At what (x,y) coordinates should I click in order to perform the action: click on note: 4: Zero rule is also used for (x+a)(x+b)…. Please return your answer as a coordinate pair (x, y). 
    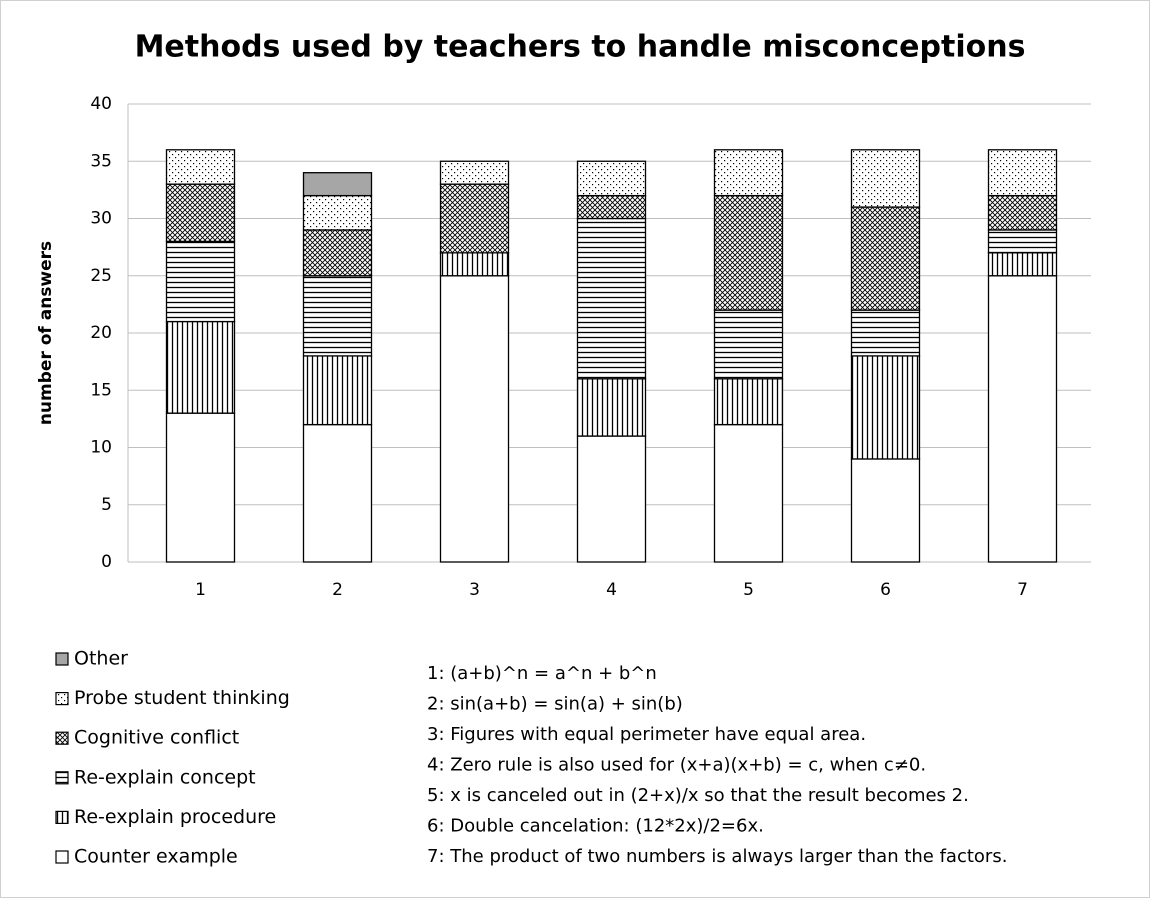
    Looking at the image, I should click on (676, 765).